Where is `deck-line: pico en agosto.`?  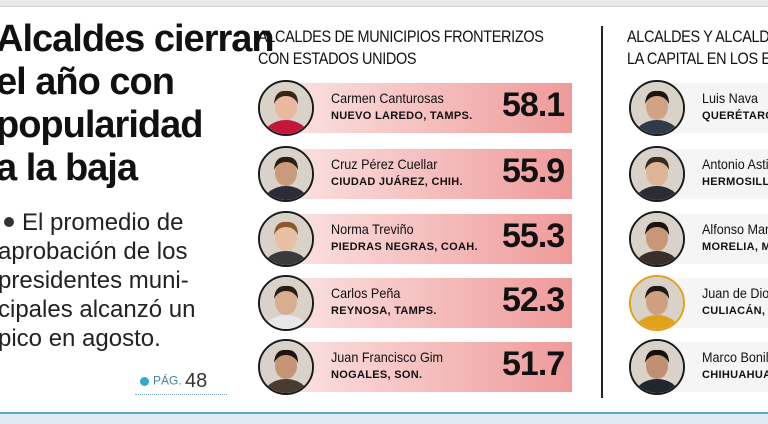 deck-line: pico en agosto. is located at coordinates (80, 338).